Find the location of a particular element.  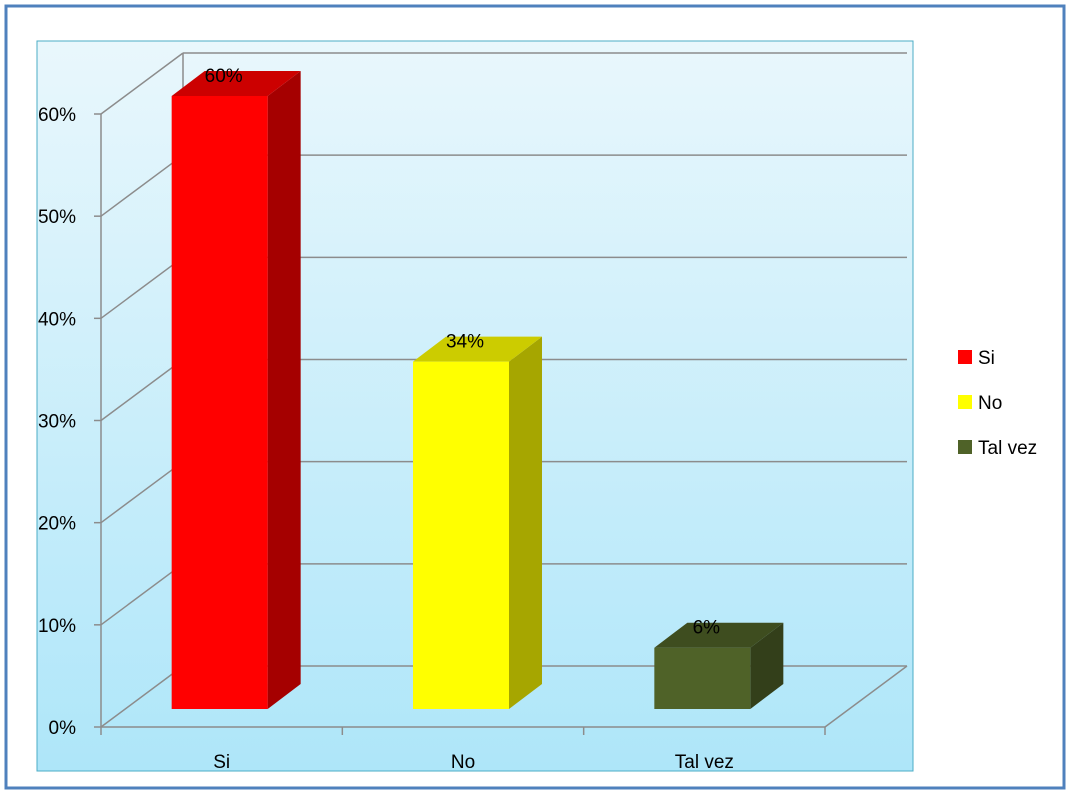

y-tick-label-5: 50% is located at coordinates (57, 217).